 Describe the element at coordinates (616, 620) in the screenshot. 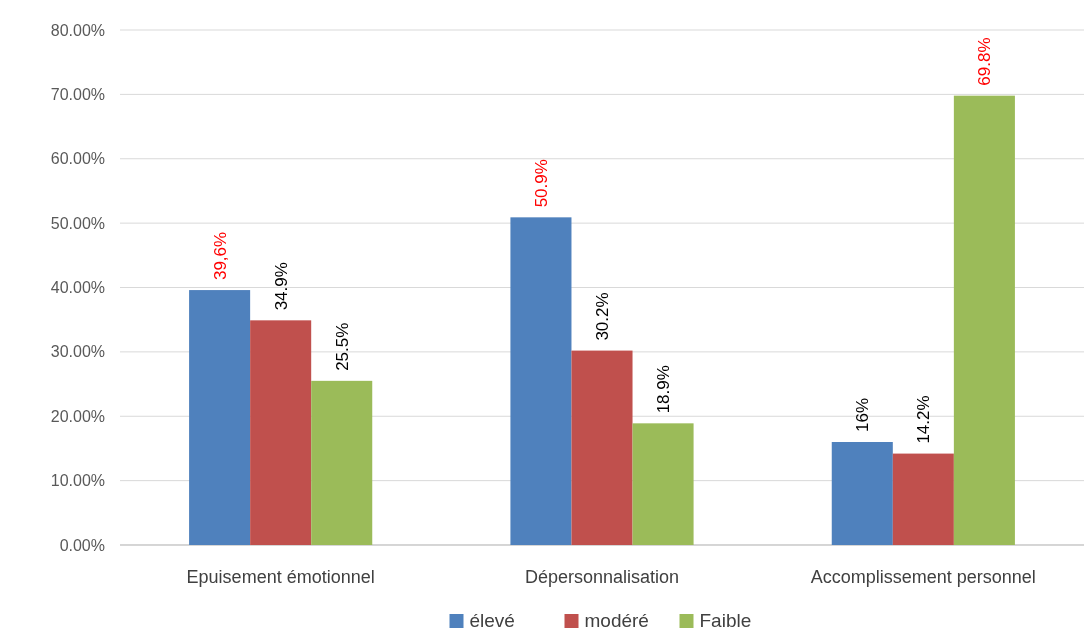

I see `legend-label: modéré` at that location.